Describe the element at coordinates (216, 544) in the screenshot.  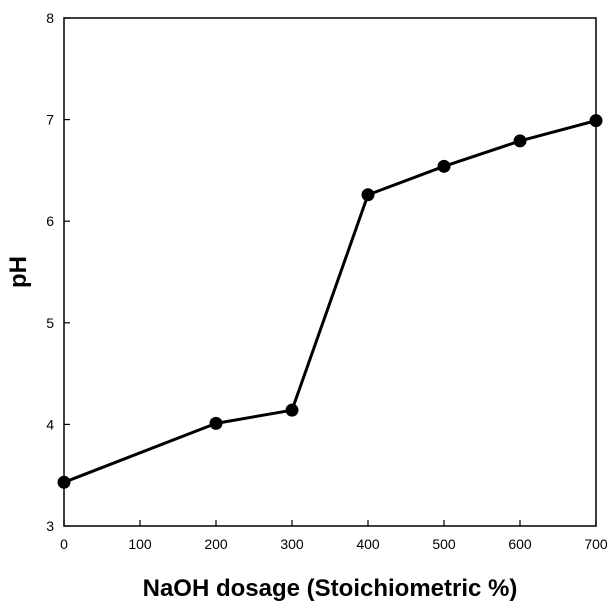
I see `x-tick-label: 200` at that location.